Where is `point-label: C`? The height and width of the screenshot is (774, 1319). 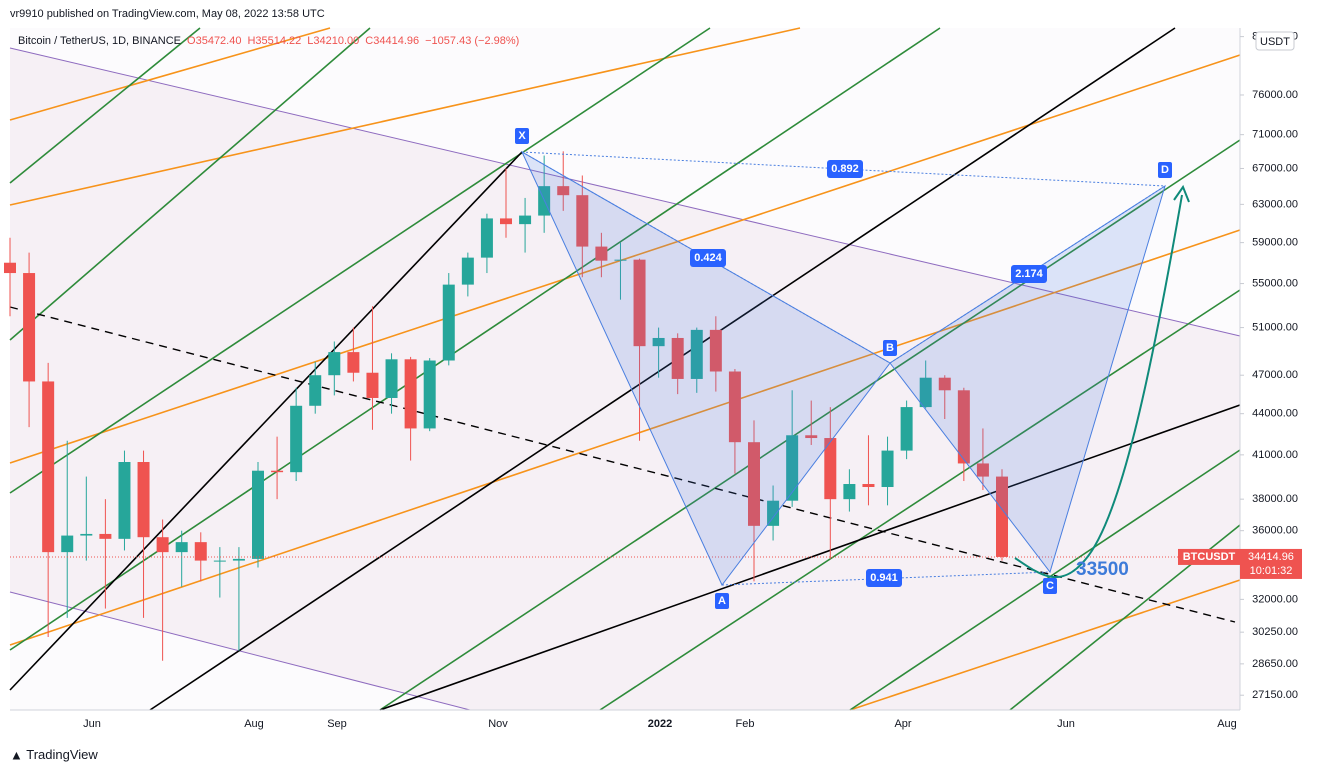 point-label: C is located at coordinates (1050, 586).